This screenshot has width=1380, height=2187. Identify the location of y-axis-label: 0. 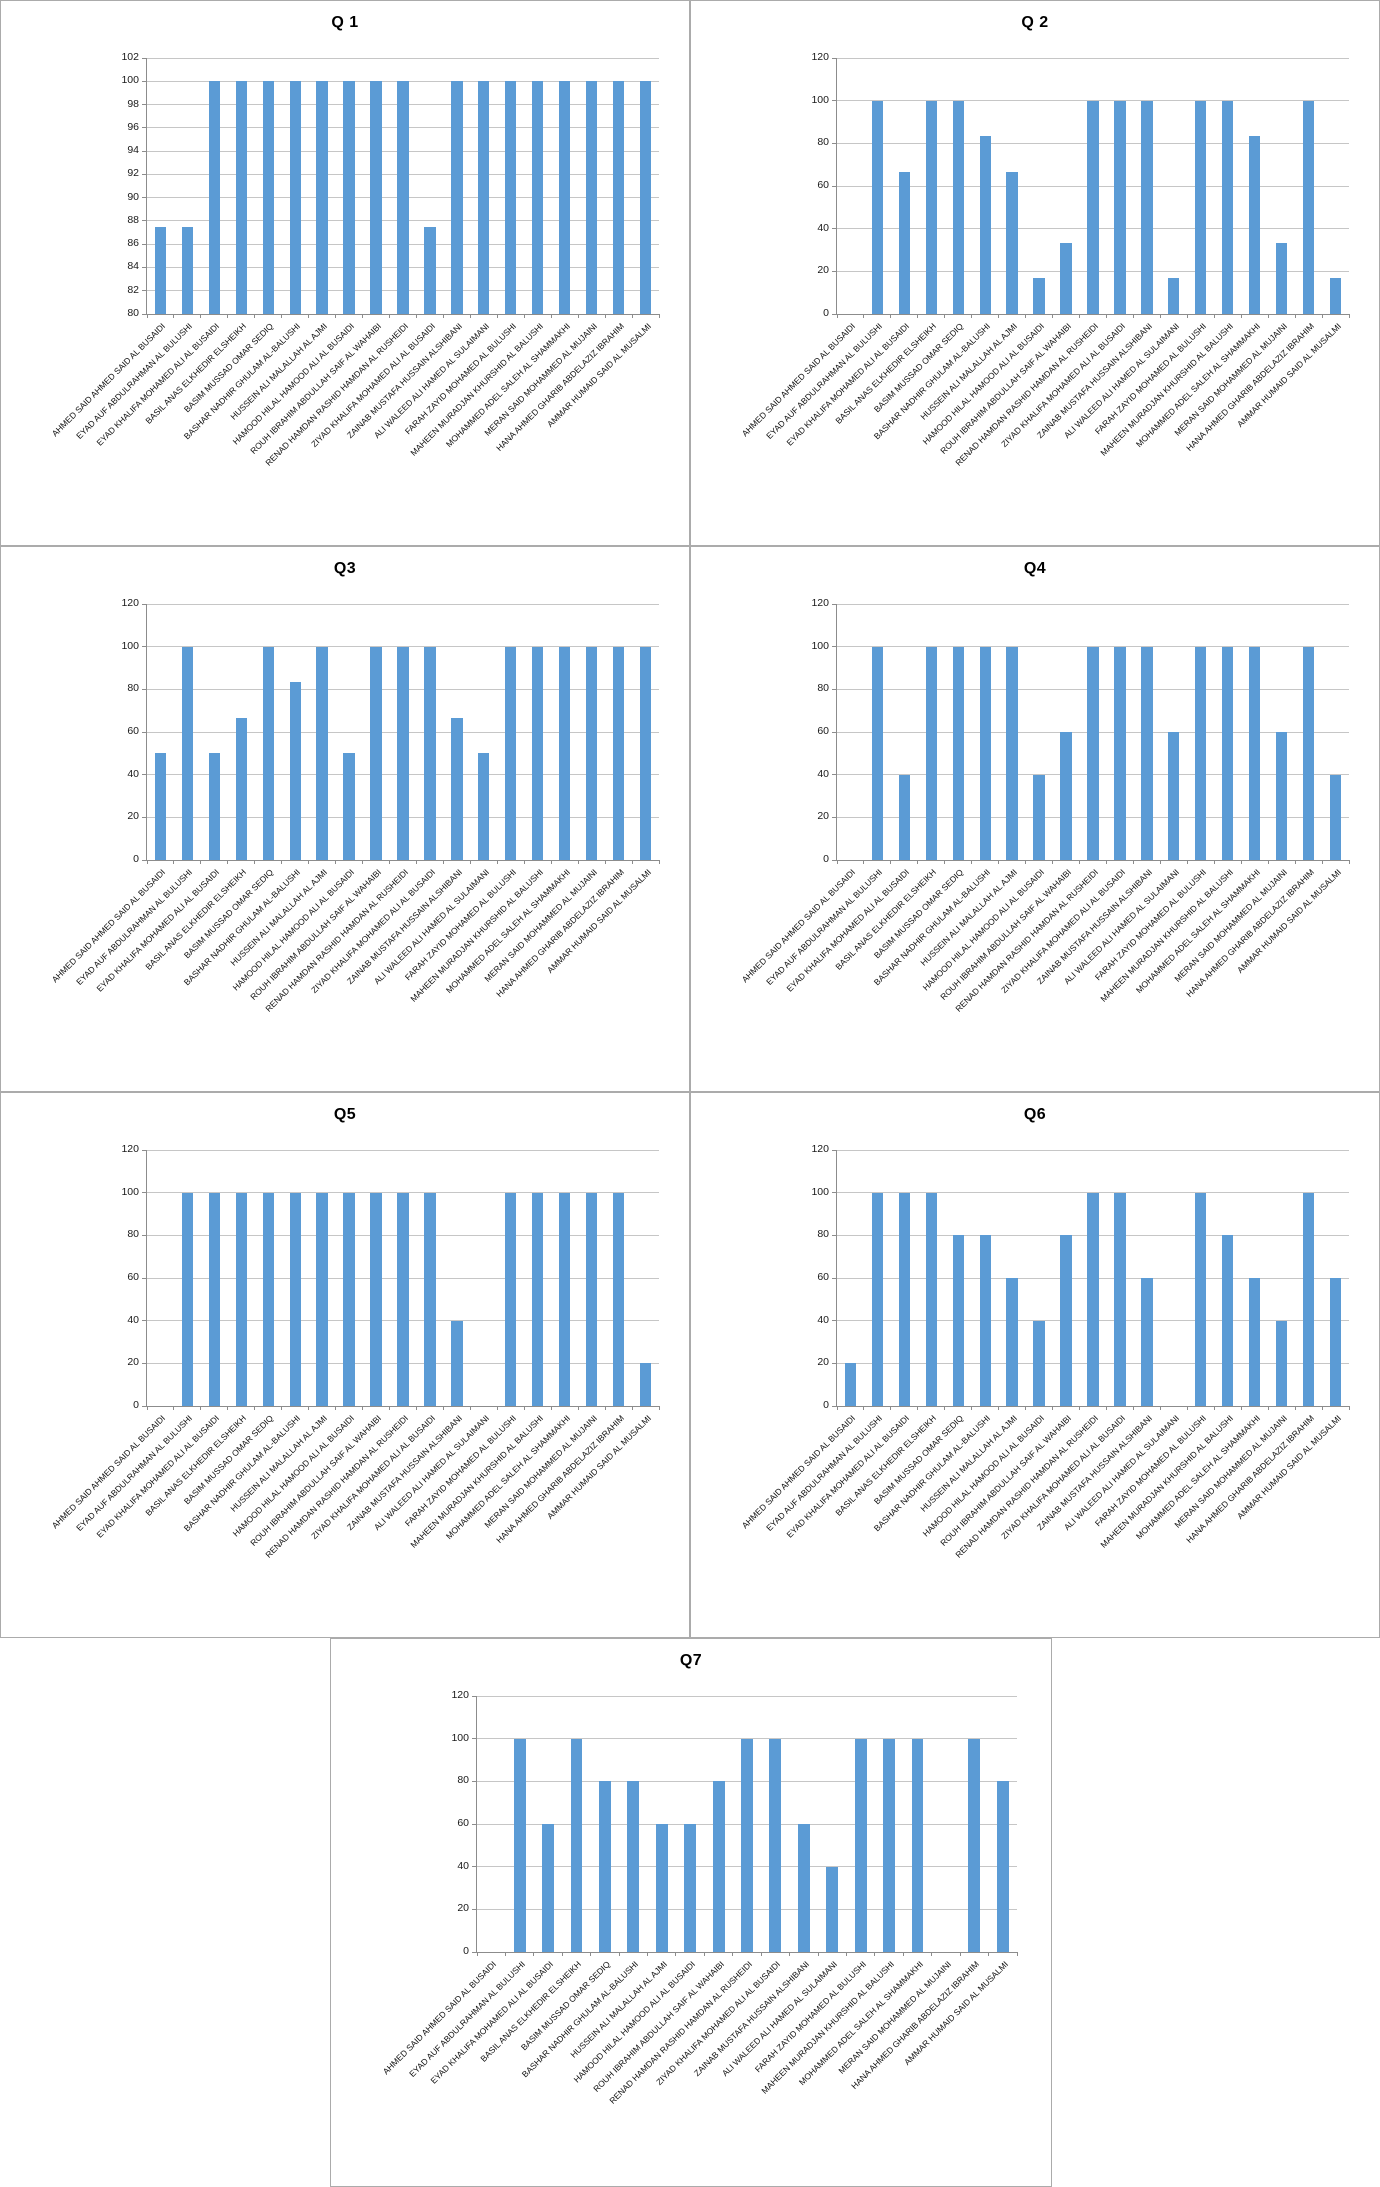
(136, 1405).